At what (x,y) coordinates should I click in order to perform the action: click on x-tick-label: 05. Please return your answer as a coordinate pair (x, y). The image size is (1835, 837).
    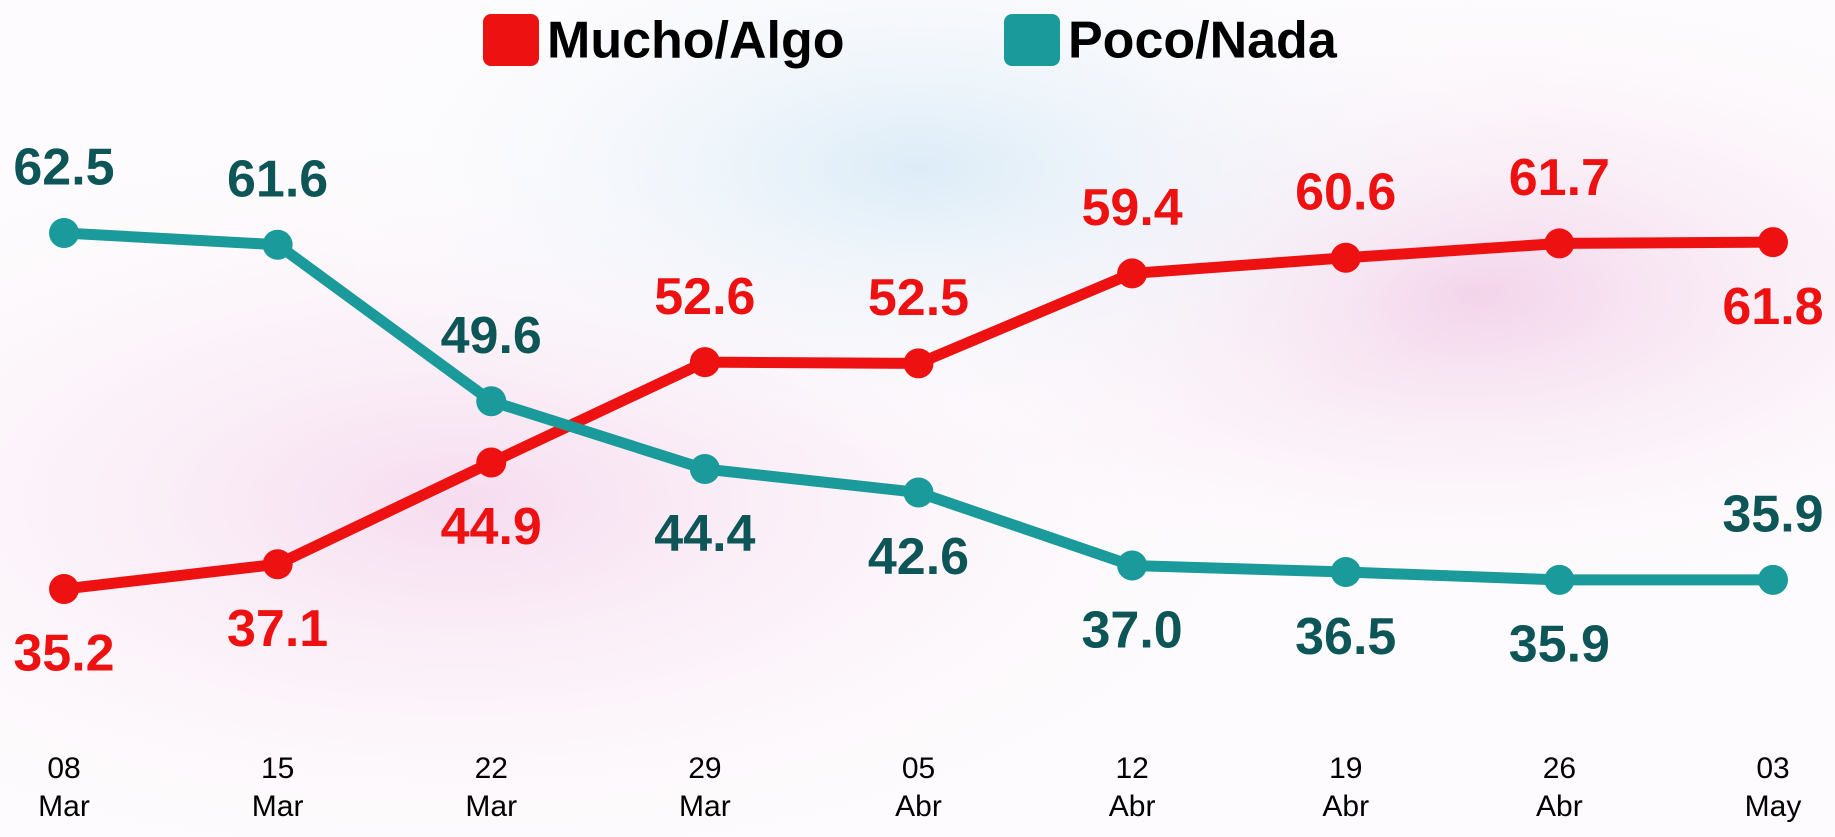
    Looking at the image, I should click on (918, 768).